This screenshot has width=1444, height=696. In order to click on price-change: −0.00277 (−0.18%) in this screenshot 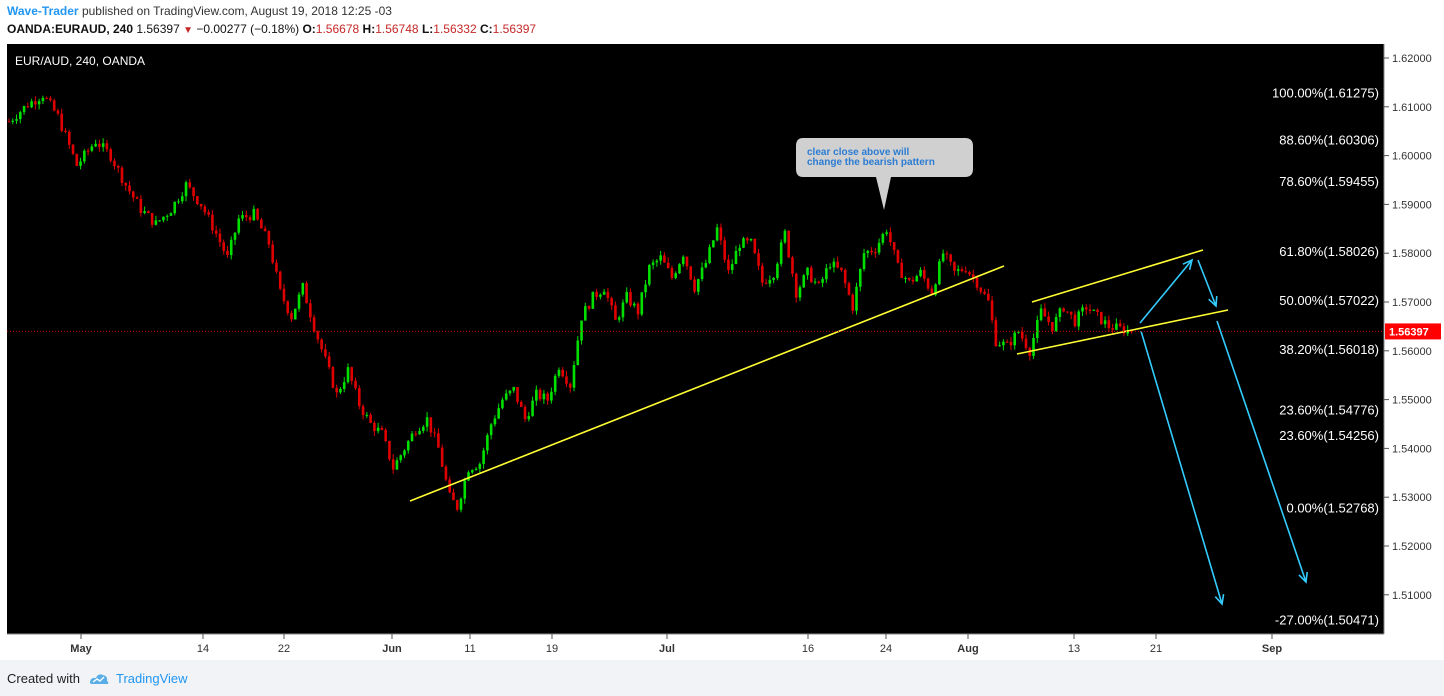, I will do `click(248, 29)`.